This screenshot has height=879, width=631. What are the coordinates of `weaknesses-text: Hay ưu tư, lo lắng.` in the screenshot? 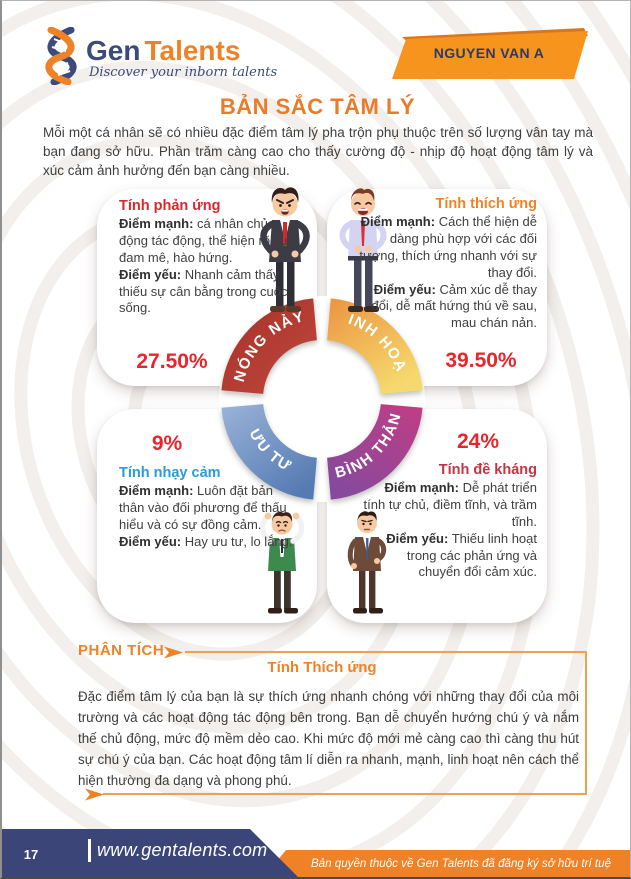 It's located at (238, 541).